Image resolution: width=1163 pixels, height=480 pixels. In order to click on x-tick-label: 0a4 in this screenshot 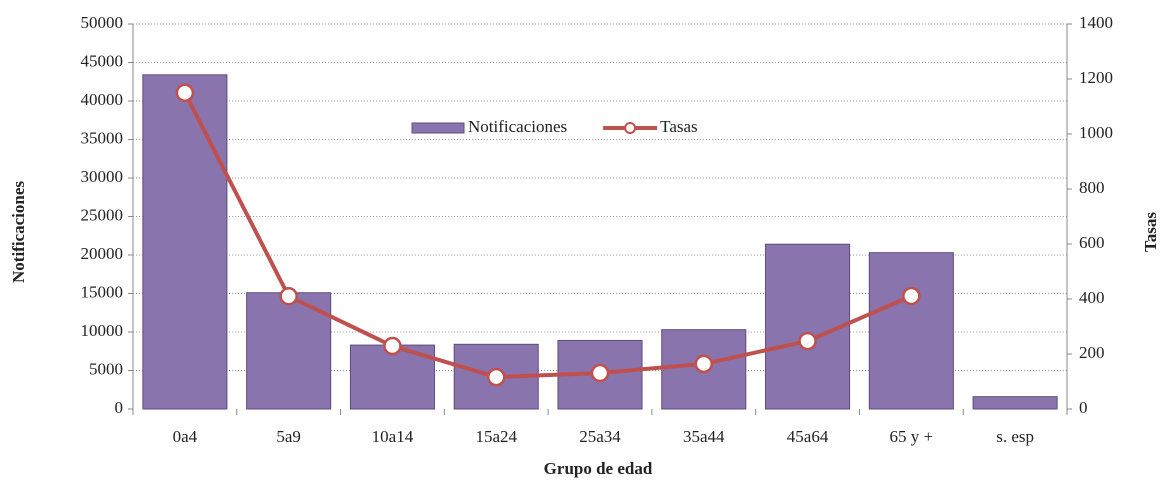, I will do `click(185, 436)`.